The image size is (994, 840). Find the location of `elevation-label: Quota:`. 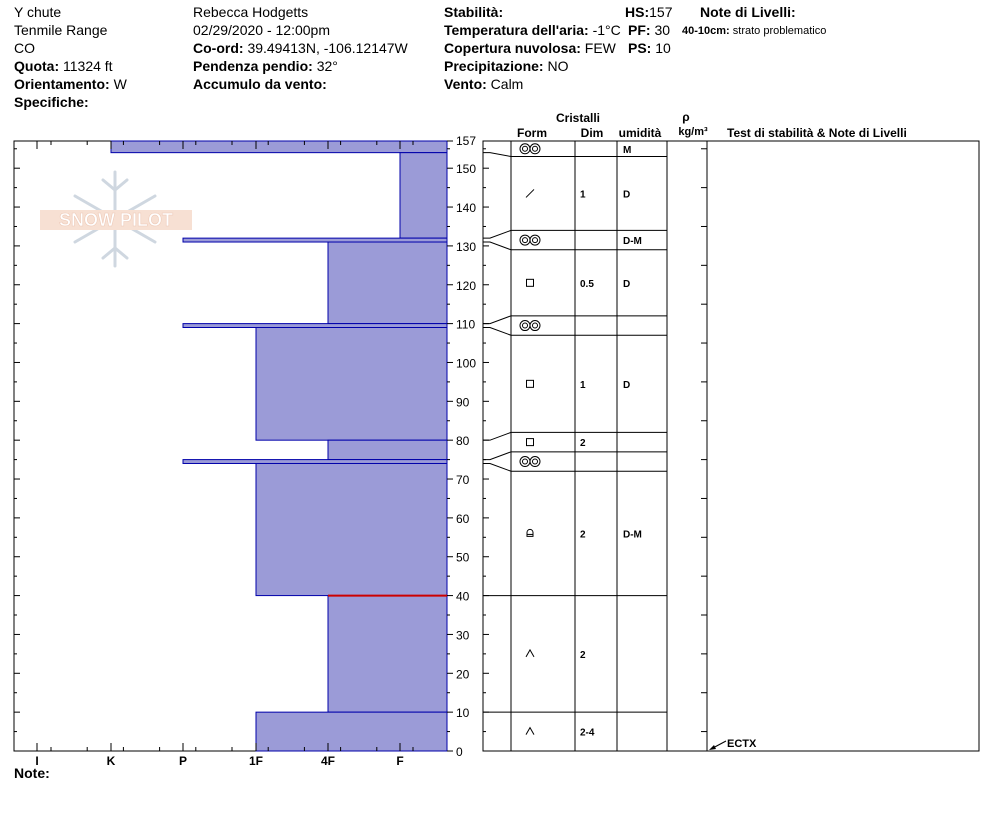

elevation-label: Quota: is located at coordinates (37, 66).